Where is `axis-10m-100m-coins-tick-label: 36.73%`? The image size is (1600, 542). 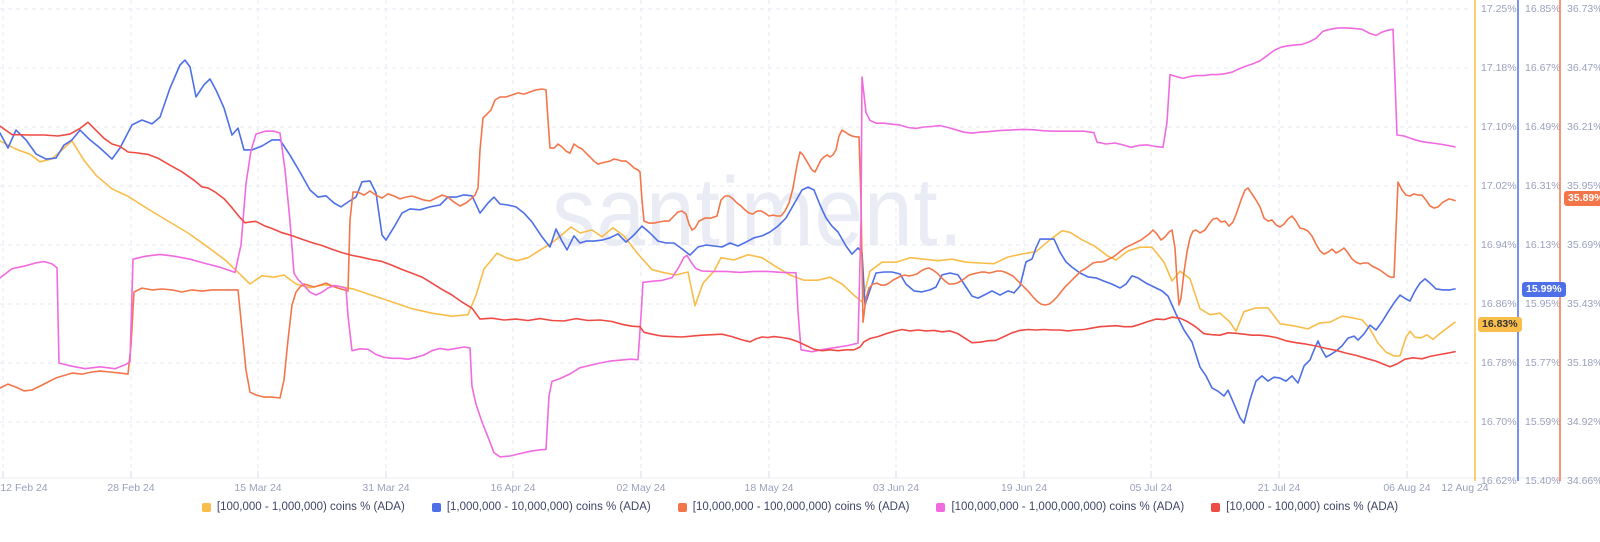 axis-10m-100m-coins-tick-label: 36.73% is located at coordinates (1583, 9).